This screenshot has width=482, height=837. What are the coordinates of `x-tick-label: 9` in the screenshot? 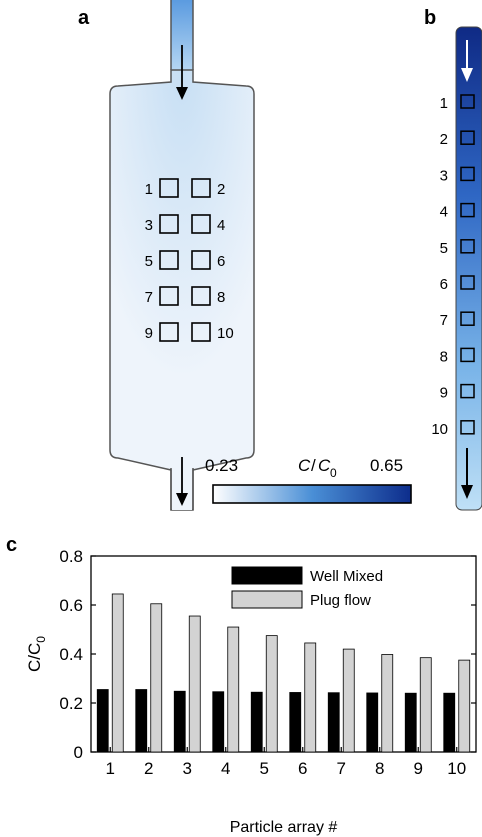 It's located at (418, 768).